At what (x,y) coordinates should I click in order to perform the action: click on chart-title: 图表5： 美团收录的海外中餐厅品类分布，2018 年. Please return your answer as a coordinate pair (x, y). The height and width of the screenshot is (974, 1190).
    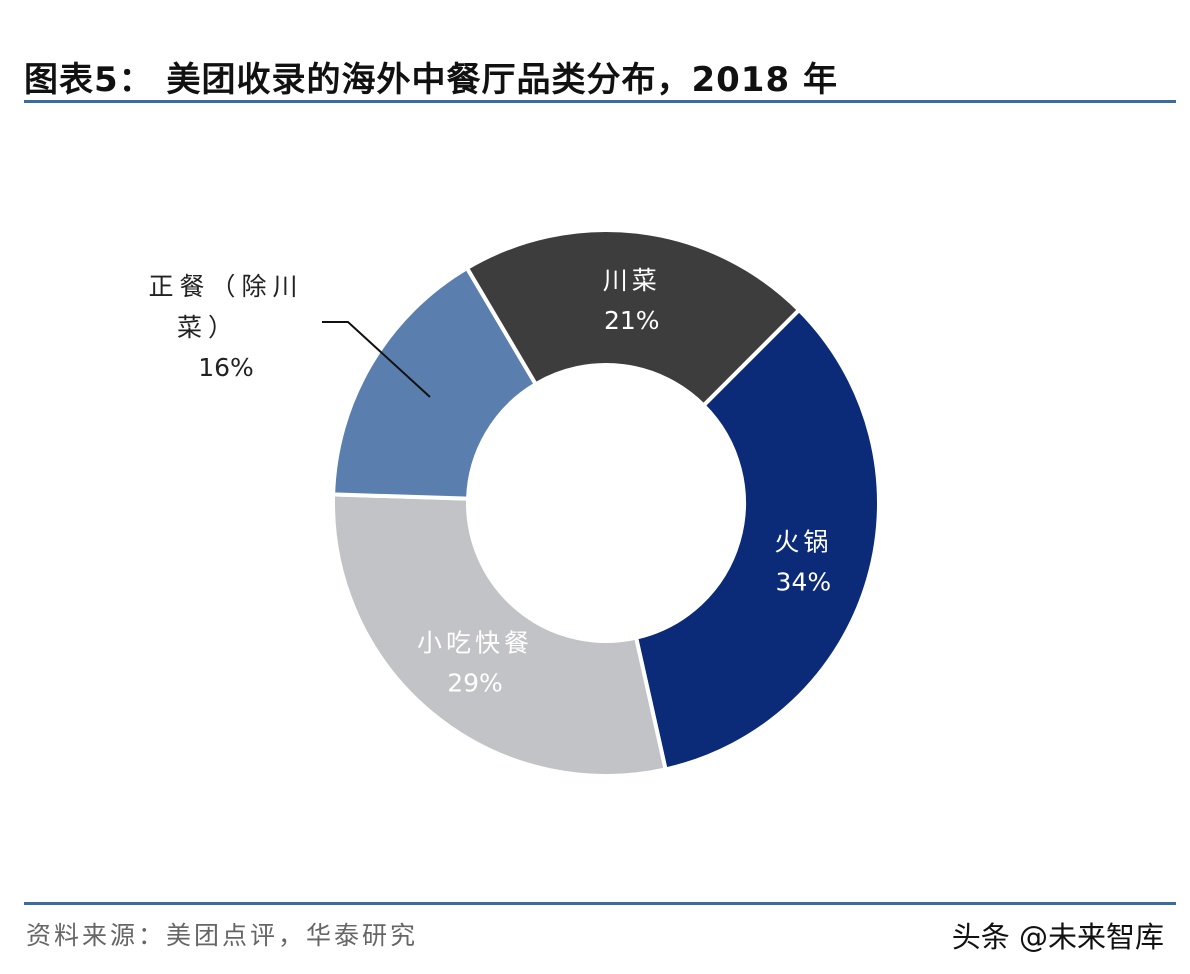
    Looking at the image, I should click on (431, 80).